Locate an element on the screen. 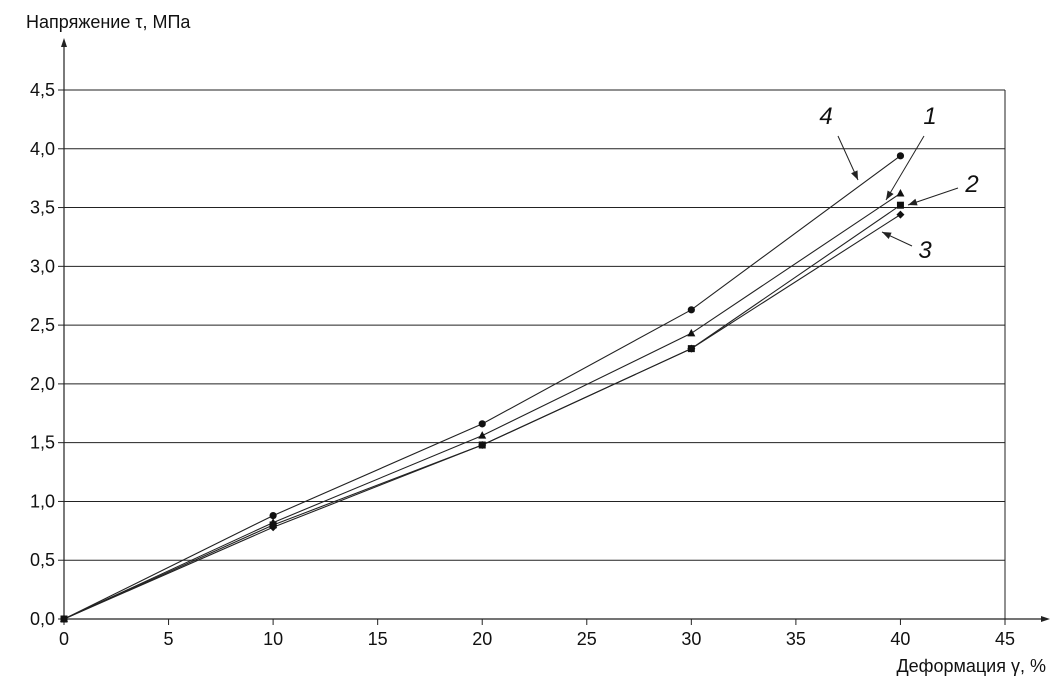 The width and height of the screenshot is (1052, 681). y-tick-label: 0,0 is located at coordinates (42, 619).